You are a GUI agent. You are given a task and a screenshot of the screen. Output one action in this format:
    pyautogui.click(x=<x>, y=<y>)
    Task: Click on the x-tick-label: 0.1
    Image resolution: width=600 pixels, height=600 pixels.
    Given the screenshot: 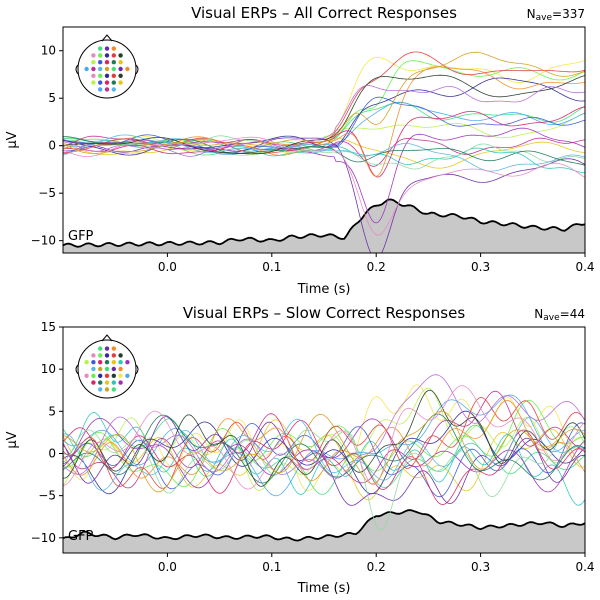 What is the action you would take?
    pyautogui.click(x=271, y=267)
    